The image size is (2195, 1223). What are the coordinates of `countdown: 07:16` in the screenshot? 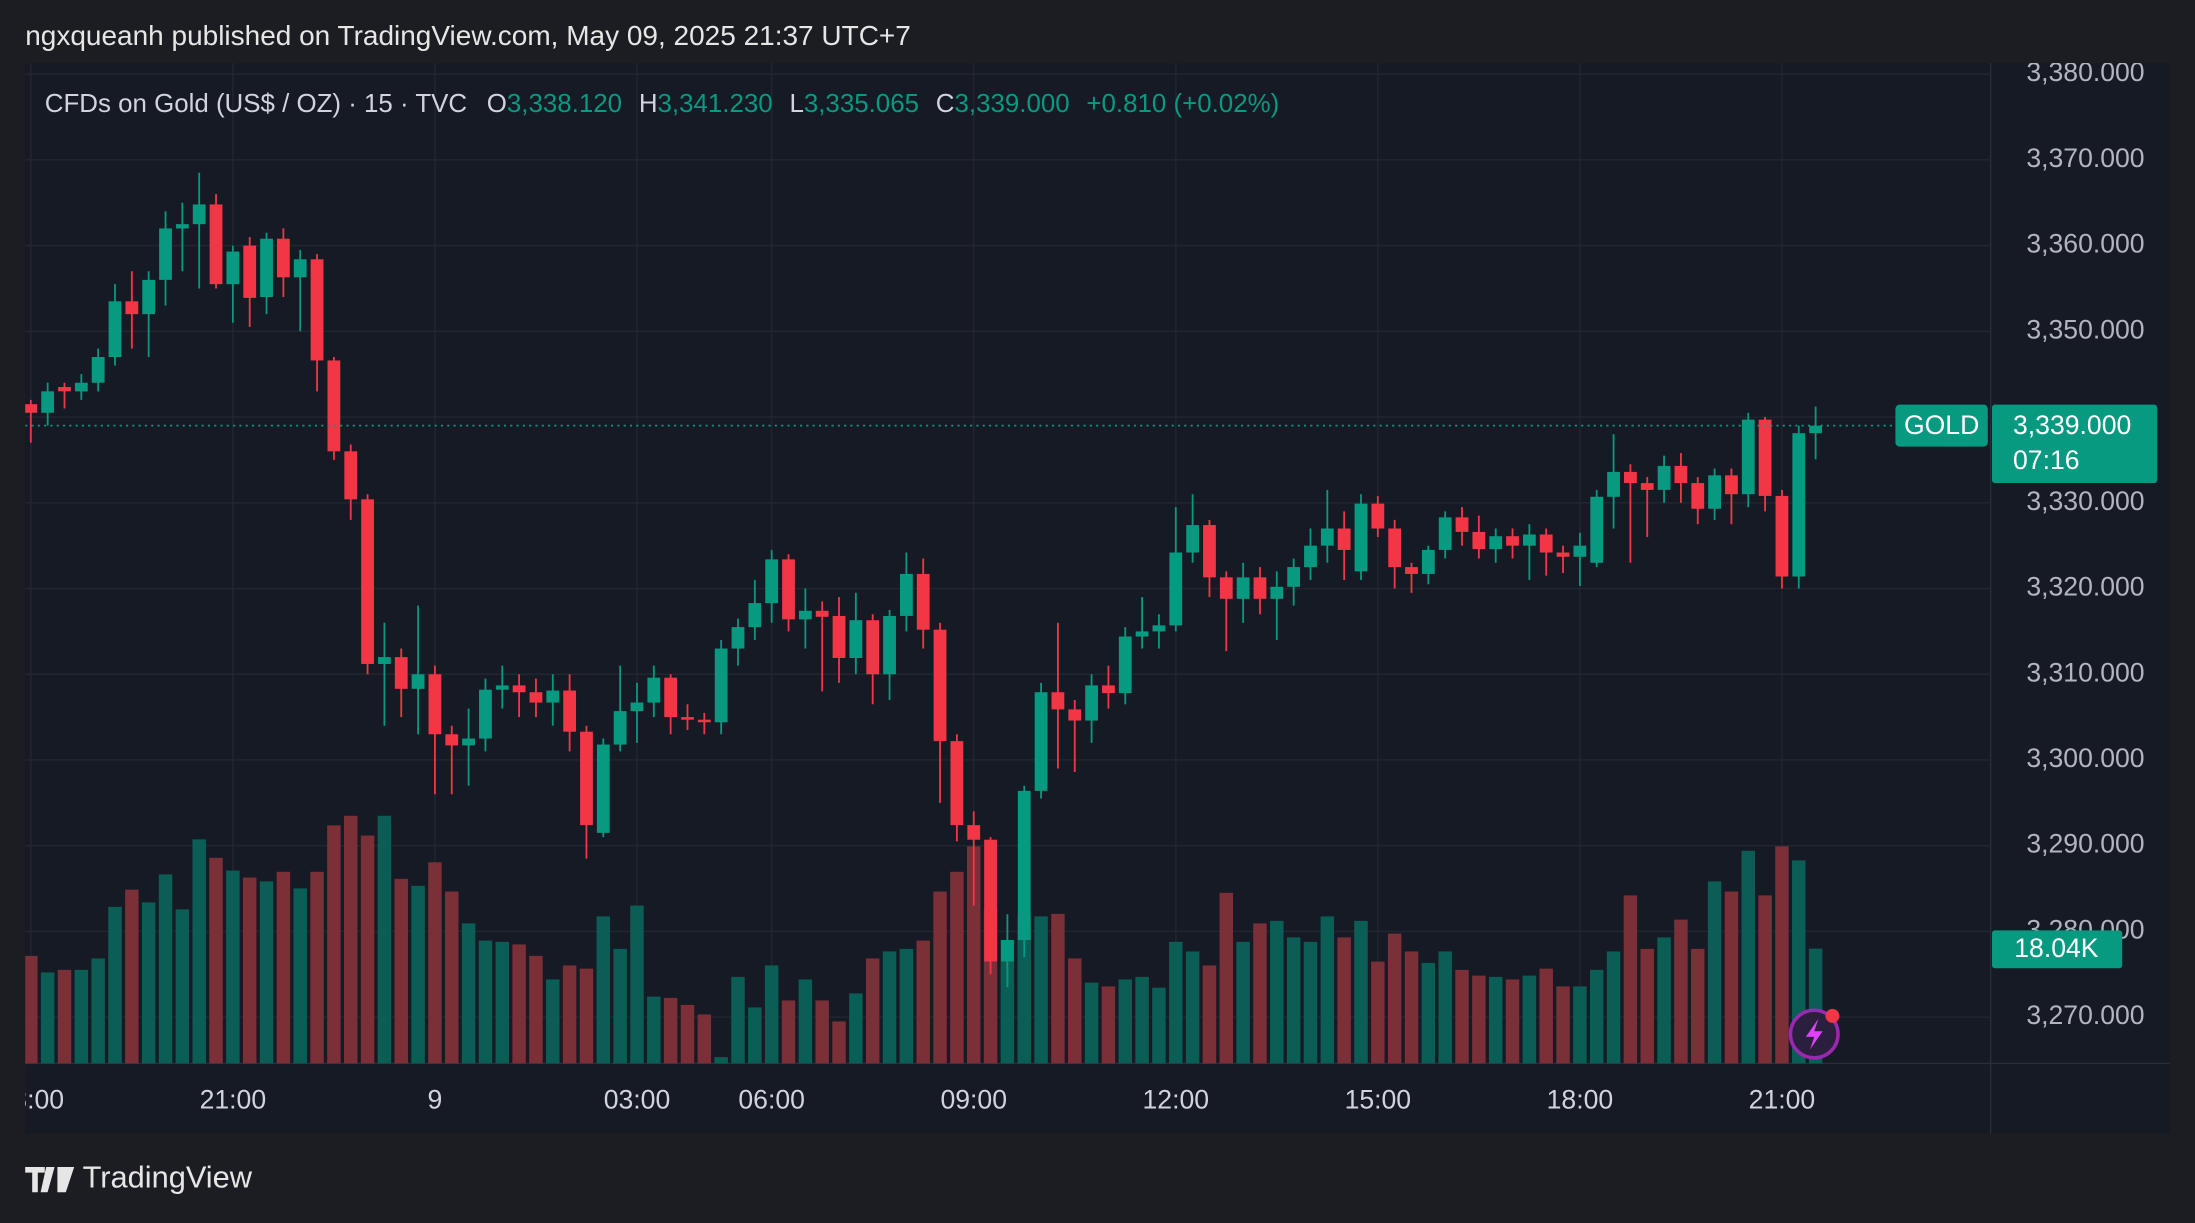 It's located at (2046, 460).